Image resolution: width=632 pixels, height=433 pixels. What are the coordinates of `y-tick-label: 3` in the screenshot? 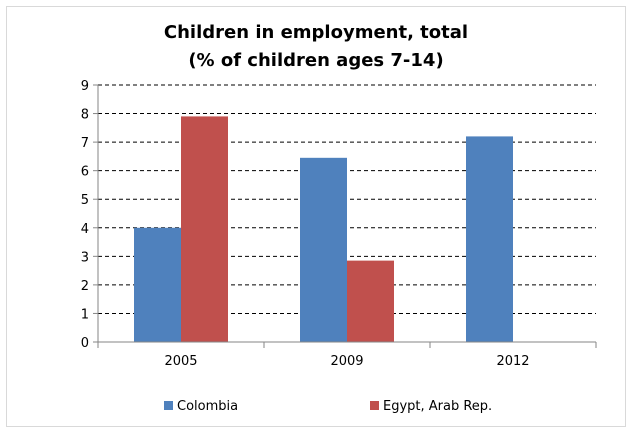 It's located at (85, 257).